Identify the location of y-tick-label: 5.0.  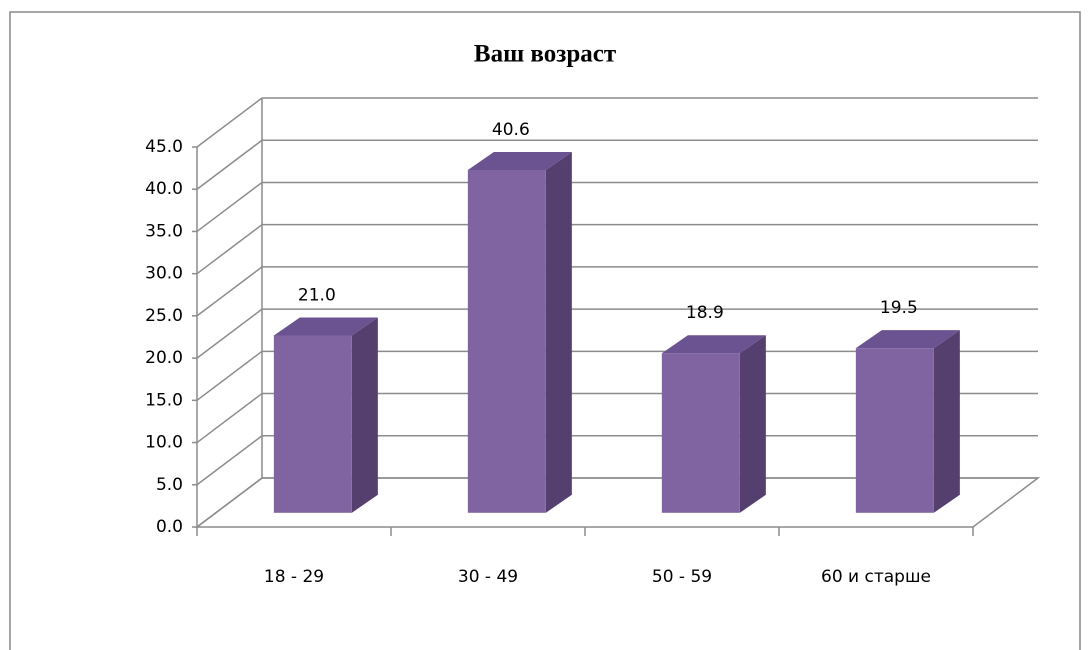
(169, 485).